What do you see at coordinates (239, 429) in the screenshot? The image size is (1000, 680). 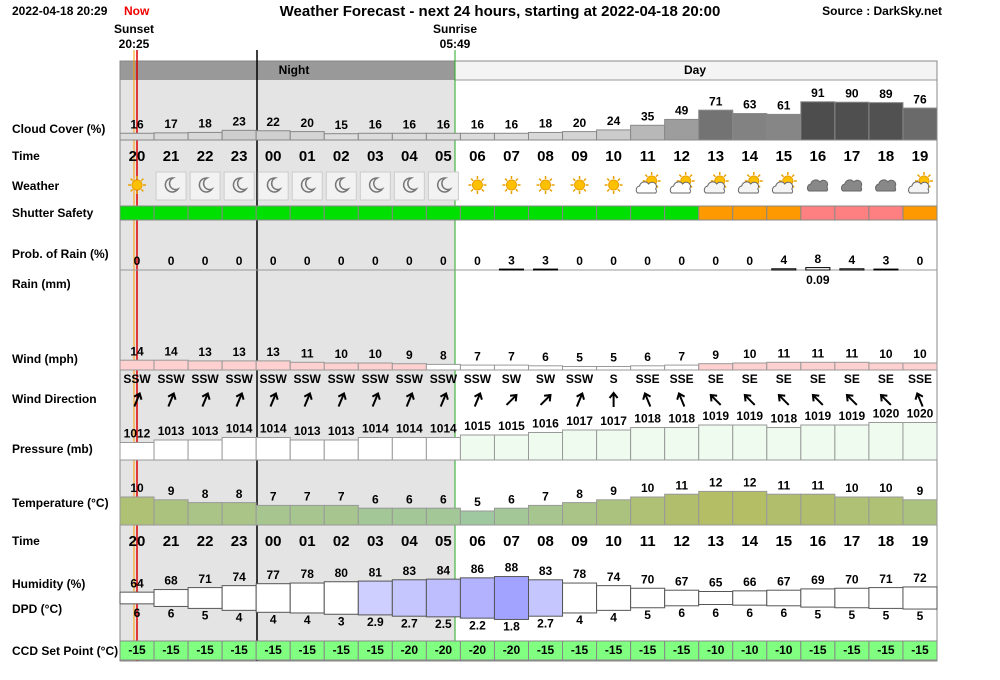 I see `cell-value: 1014` at bounding box center [239, 429].